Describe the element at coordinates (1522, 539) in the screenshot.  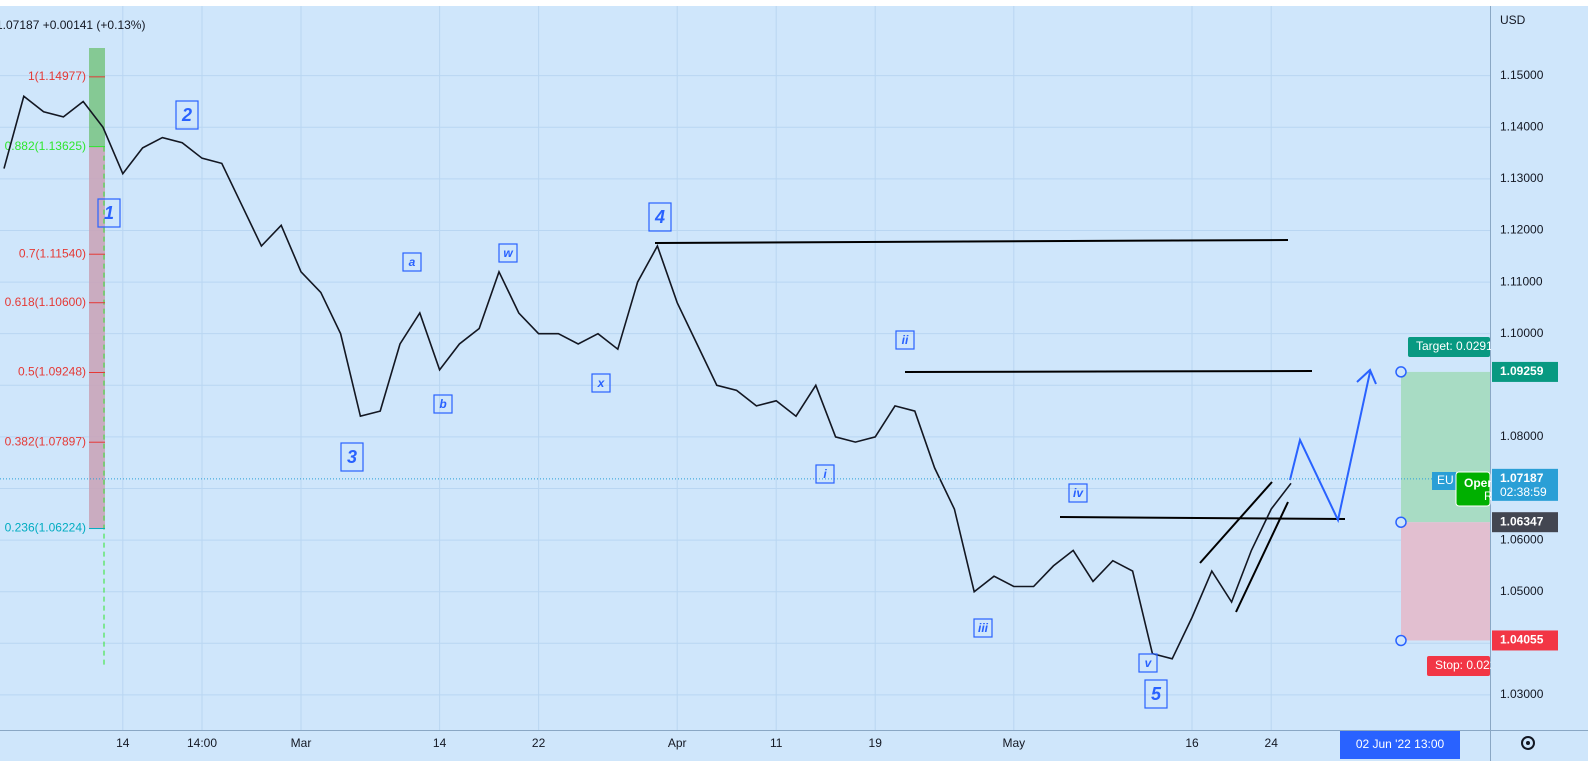
I see `y-tick-label: 1.06000` at that location.